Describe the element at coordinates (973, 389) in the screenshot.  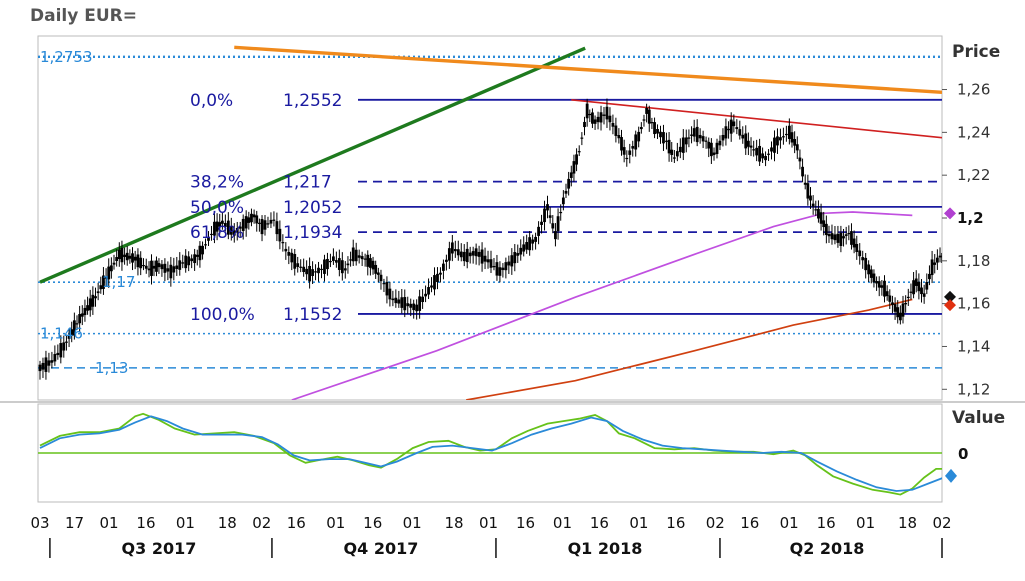
I see `price-axis-tick-label: 1,12` at that location.